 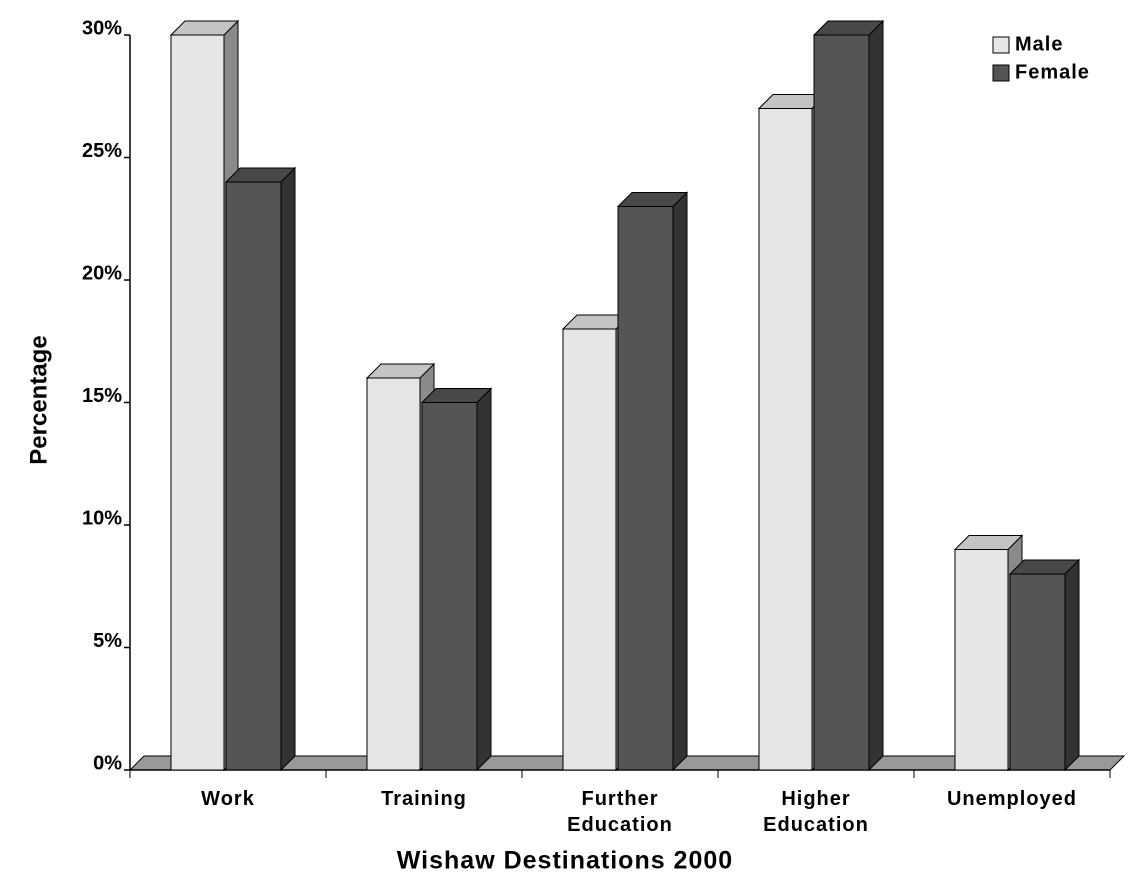 What do you see at coordinates (38, 399) in the screenshot?
I see `y-axis-title: Percentage` at bounding box center [38, 399].